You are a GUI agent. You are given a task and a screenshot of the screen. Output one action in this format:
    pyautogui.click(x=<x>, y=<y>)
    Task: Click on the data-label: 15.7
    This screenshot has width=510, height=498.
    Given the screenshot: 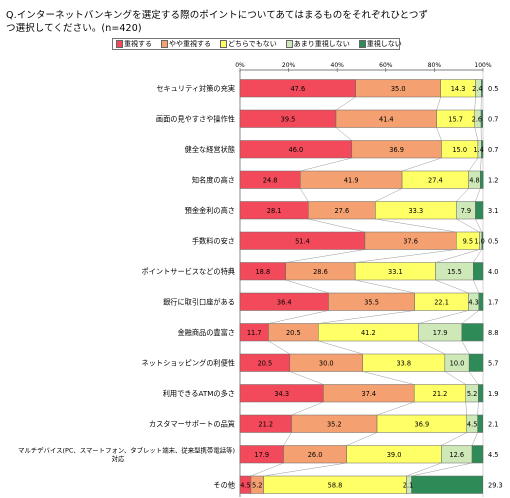 What is the action you would take?
    pyautogui.click(x=455, y=119)
    